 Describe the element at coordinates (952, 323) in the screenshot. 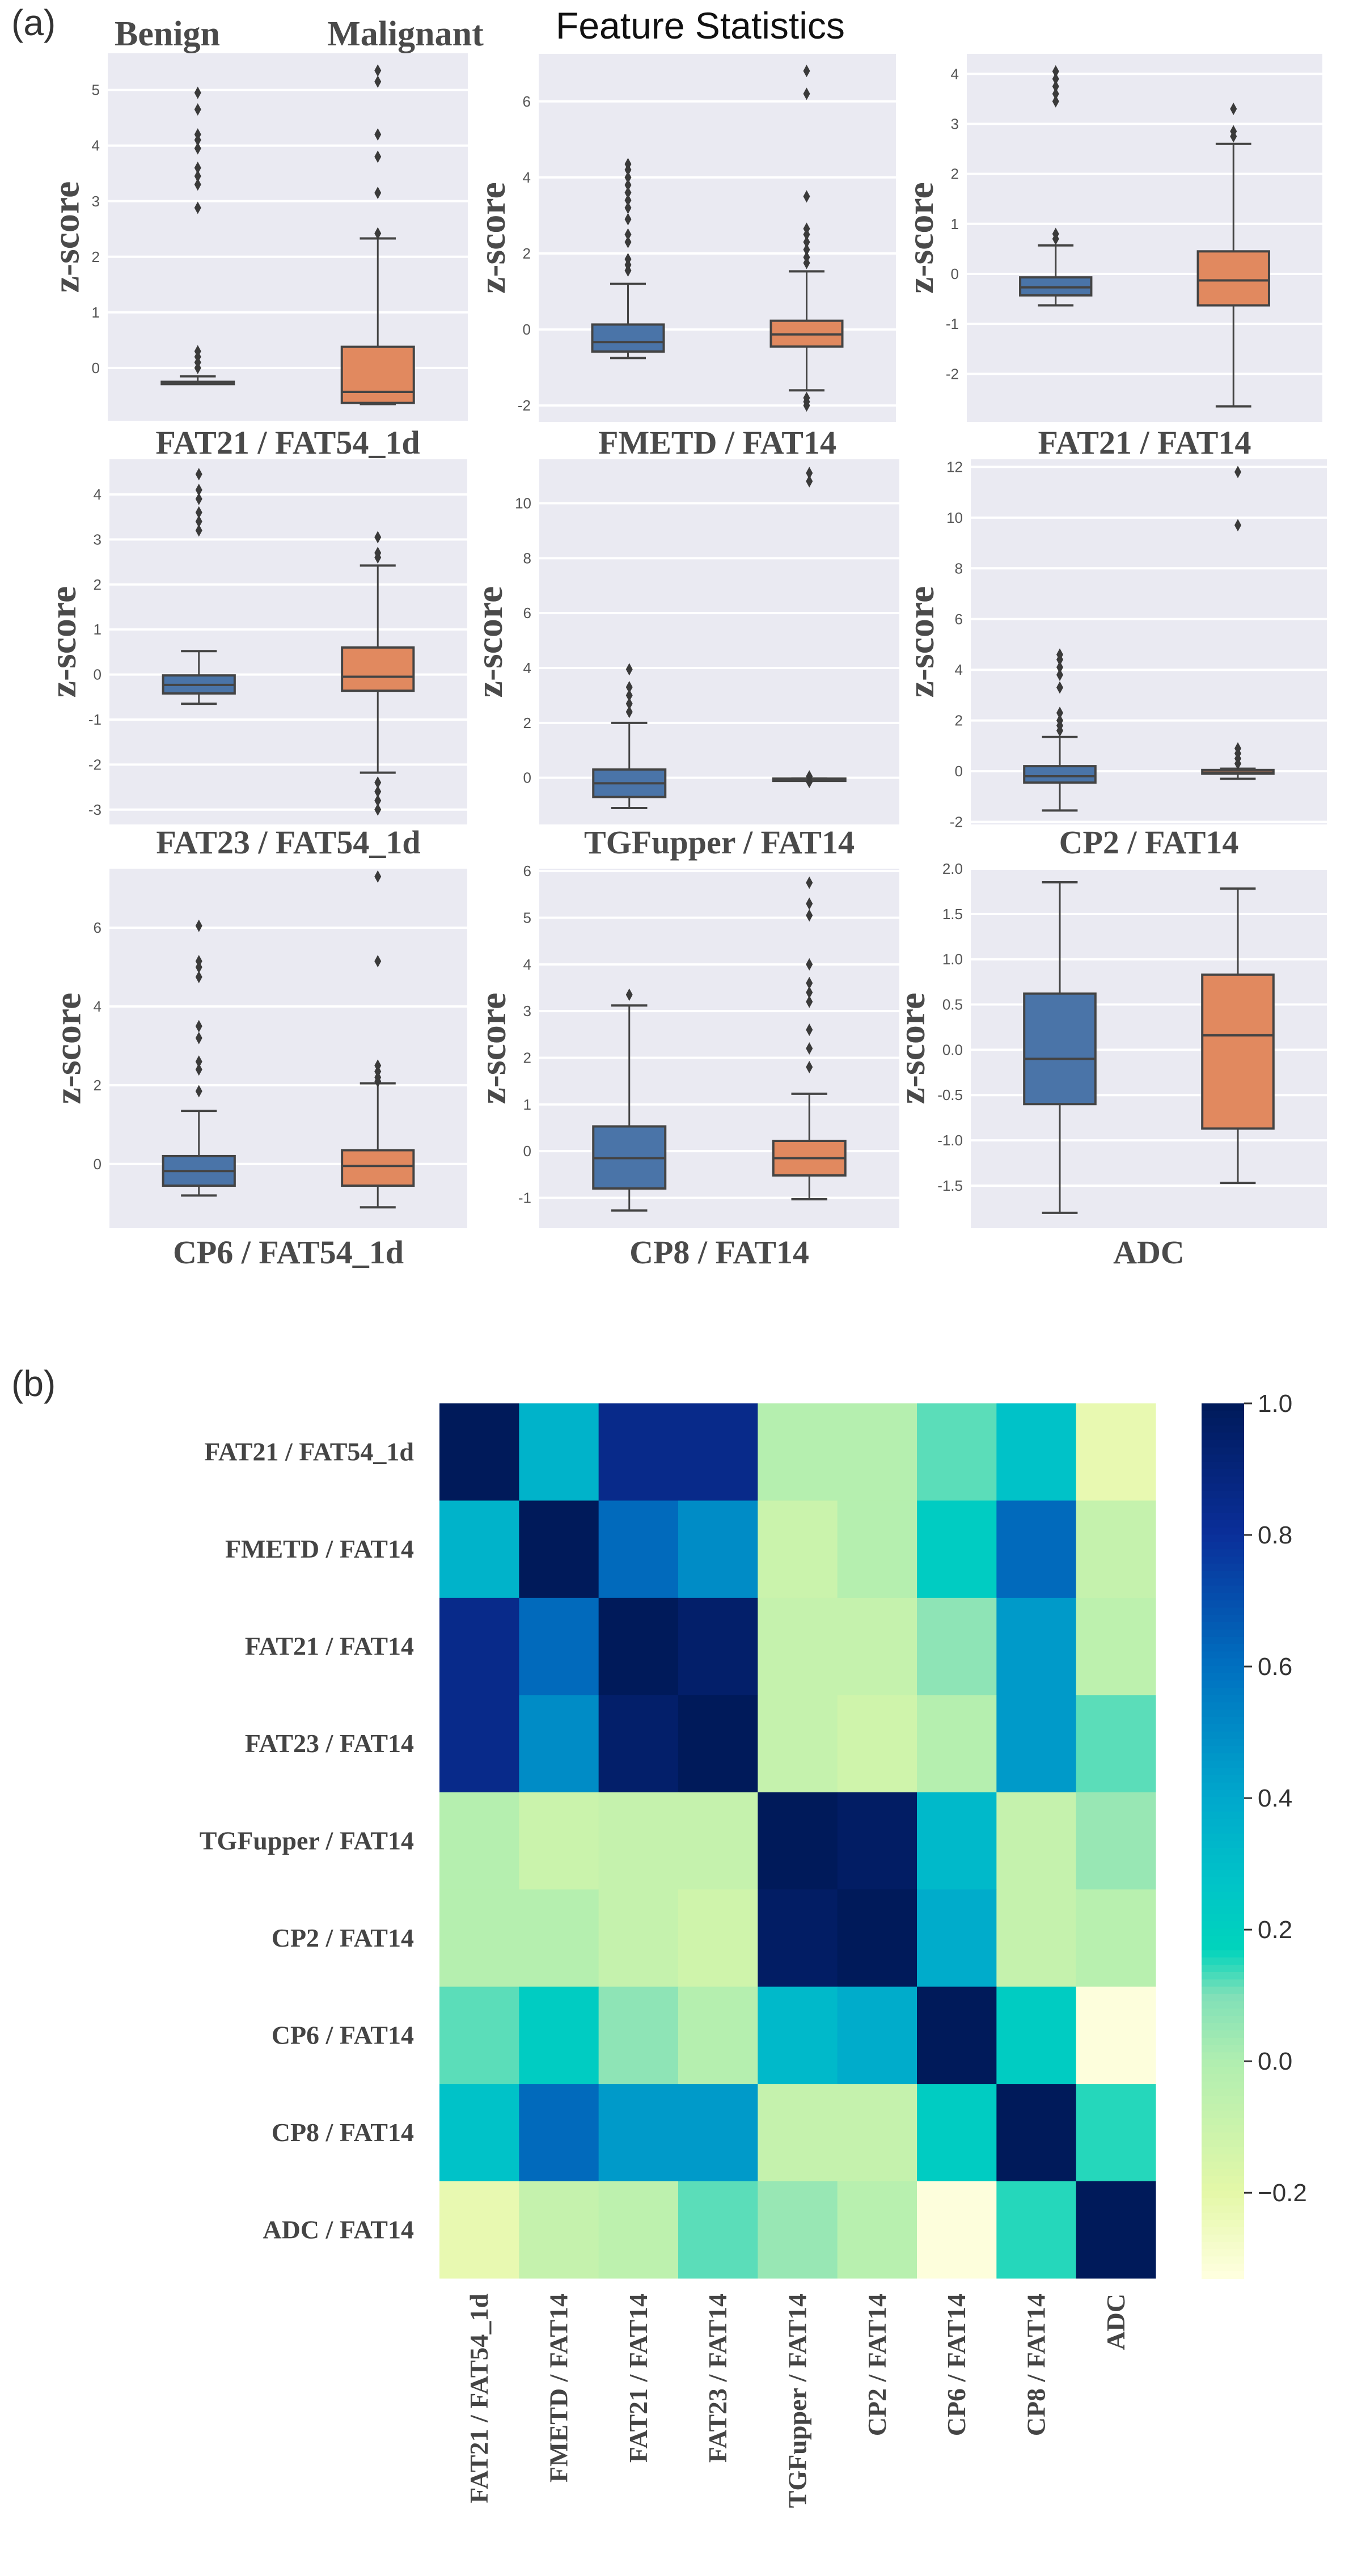

I see `y-tick-label: -1` at that location.